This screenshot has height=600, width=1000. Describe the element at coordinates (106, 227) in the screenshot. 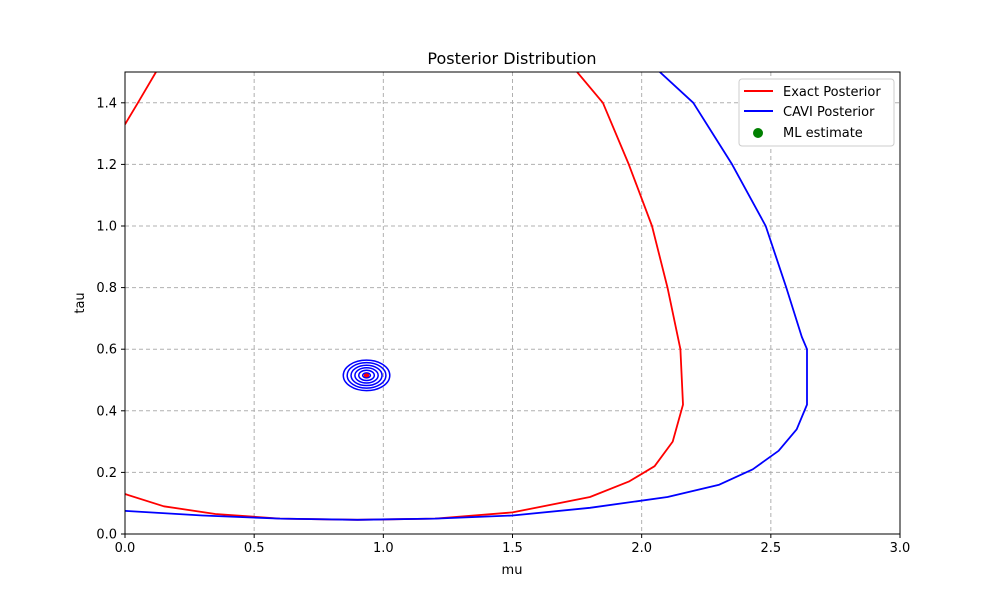

I see `y-tick-label: 1.0` at that location.